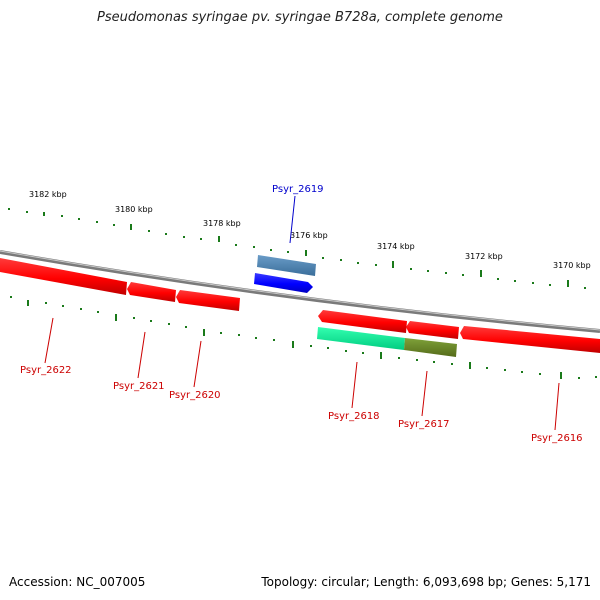 This screenshot has width=600, height=600. Describe the element at coordinates (424, 424) in the screenshot. I see `gene-label-psyr-2617: Psyr_2617` at that location.